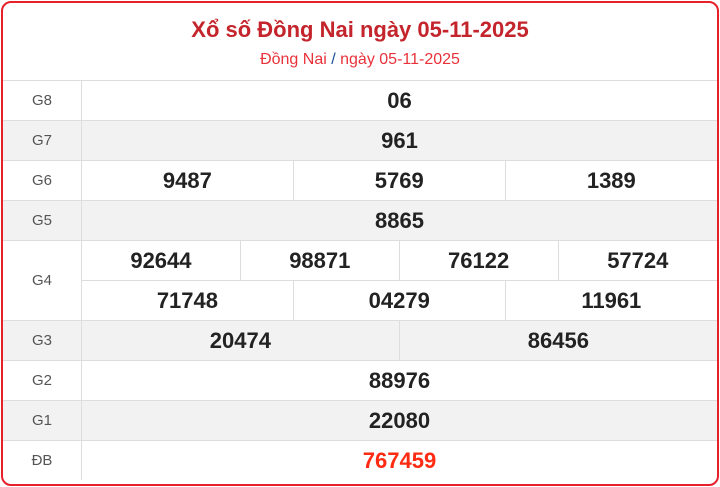 The image size is (720, 487). I want to click on page-title: Xổ số Đồng Nai ngày 05-11-2025, so click(360, 29).